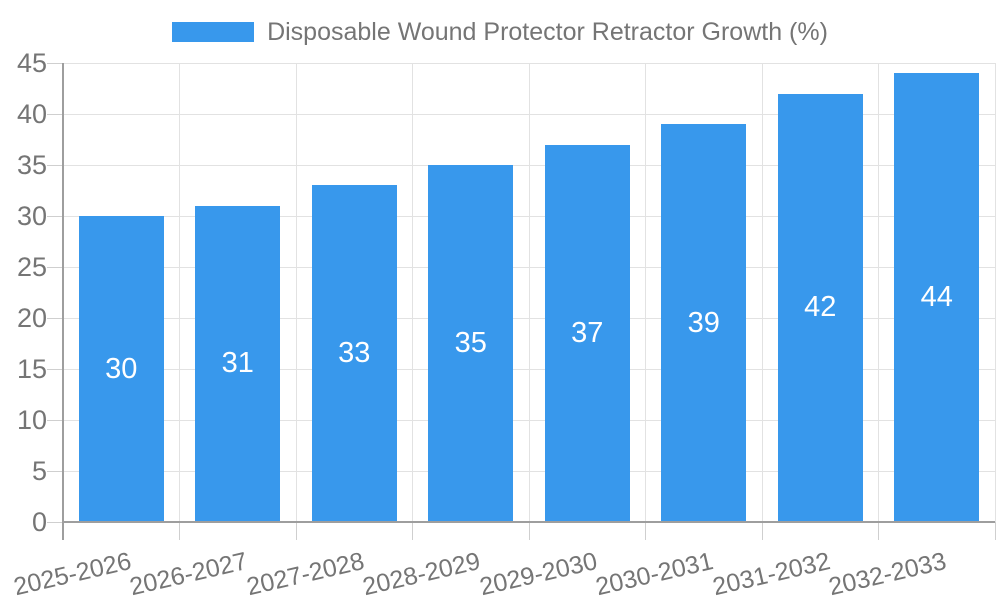  Describe the element at coordinates (31, 114) in the screenshot. I see `y-axis-tick-label: 40` at that location.